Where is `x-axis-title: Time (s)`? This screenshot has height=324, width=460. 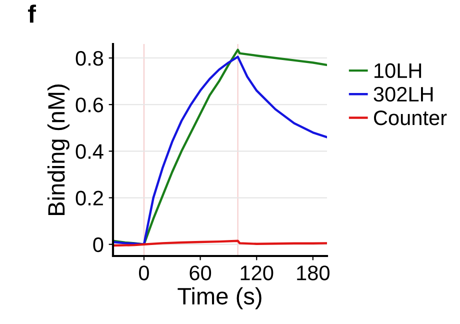 x-axis-title: Time (s) is located at coordinates (220, 298).